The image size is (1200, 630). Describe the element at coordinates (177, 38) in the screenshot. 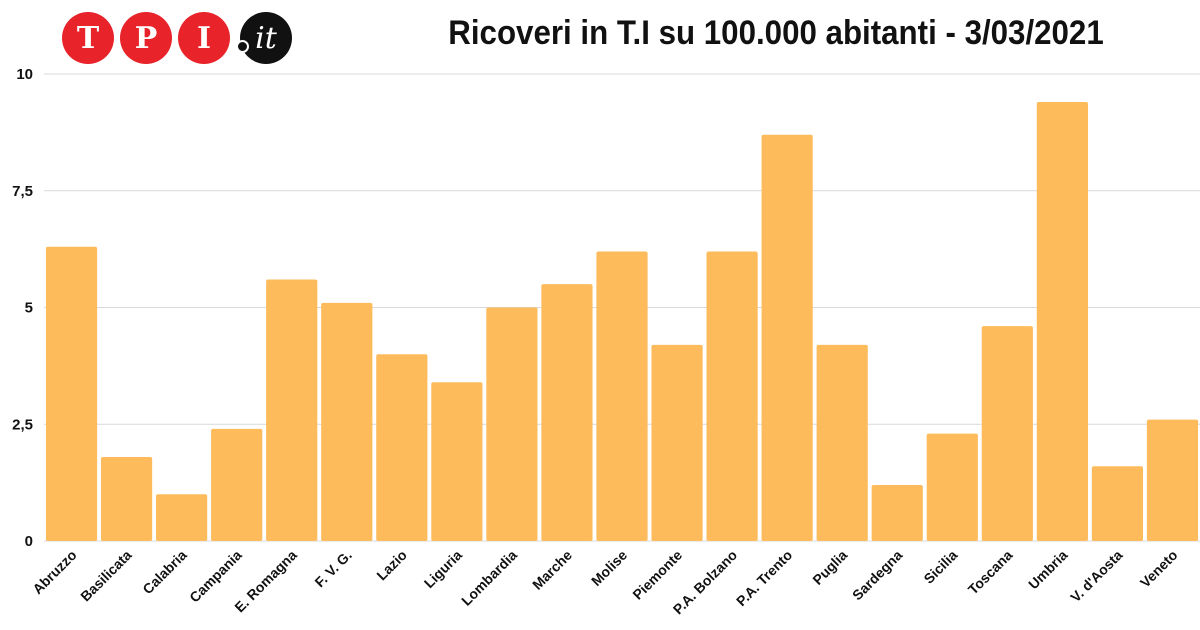

I see `tpi-logo: T P I it` at that location.